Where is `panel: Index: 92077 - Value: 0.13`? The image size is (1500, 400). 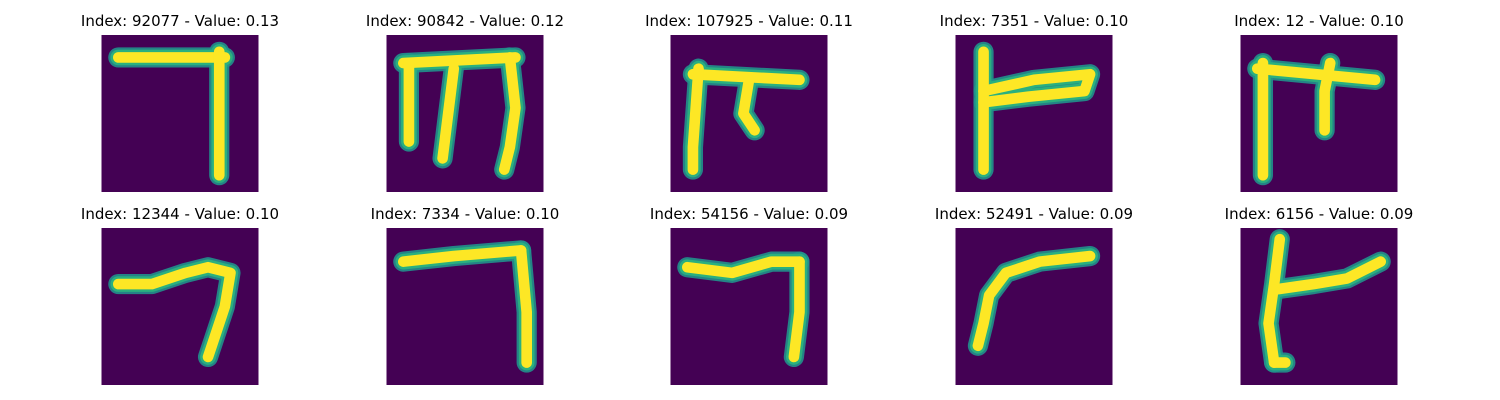 panel: Index: 92077 - Value: 0.13 is located at coordinates (180, 102).